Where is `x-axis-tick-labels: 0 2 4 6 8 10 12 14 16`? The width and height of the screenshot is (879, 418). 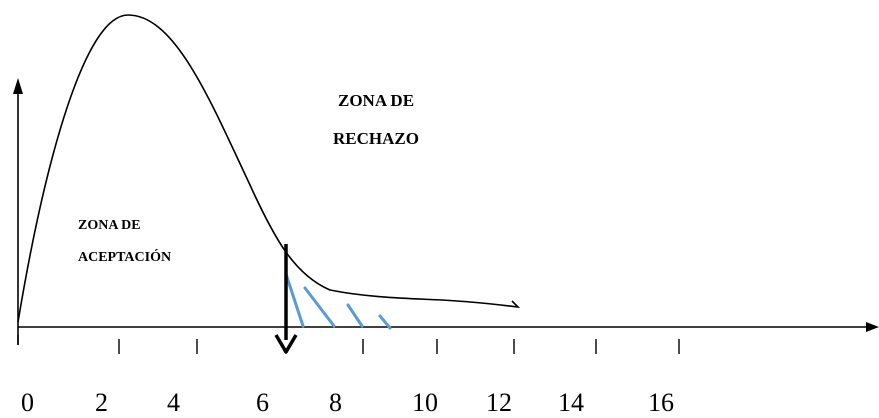
x-axis-tick-labels: 0 2 4 6 8 10 12 14 16 is located at coordinates (347, 402).